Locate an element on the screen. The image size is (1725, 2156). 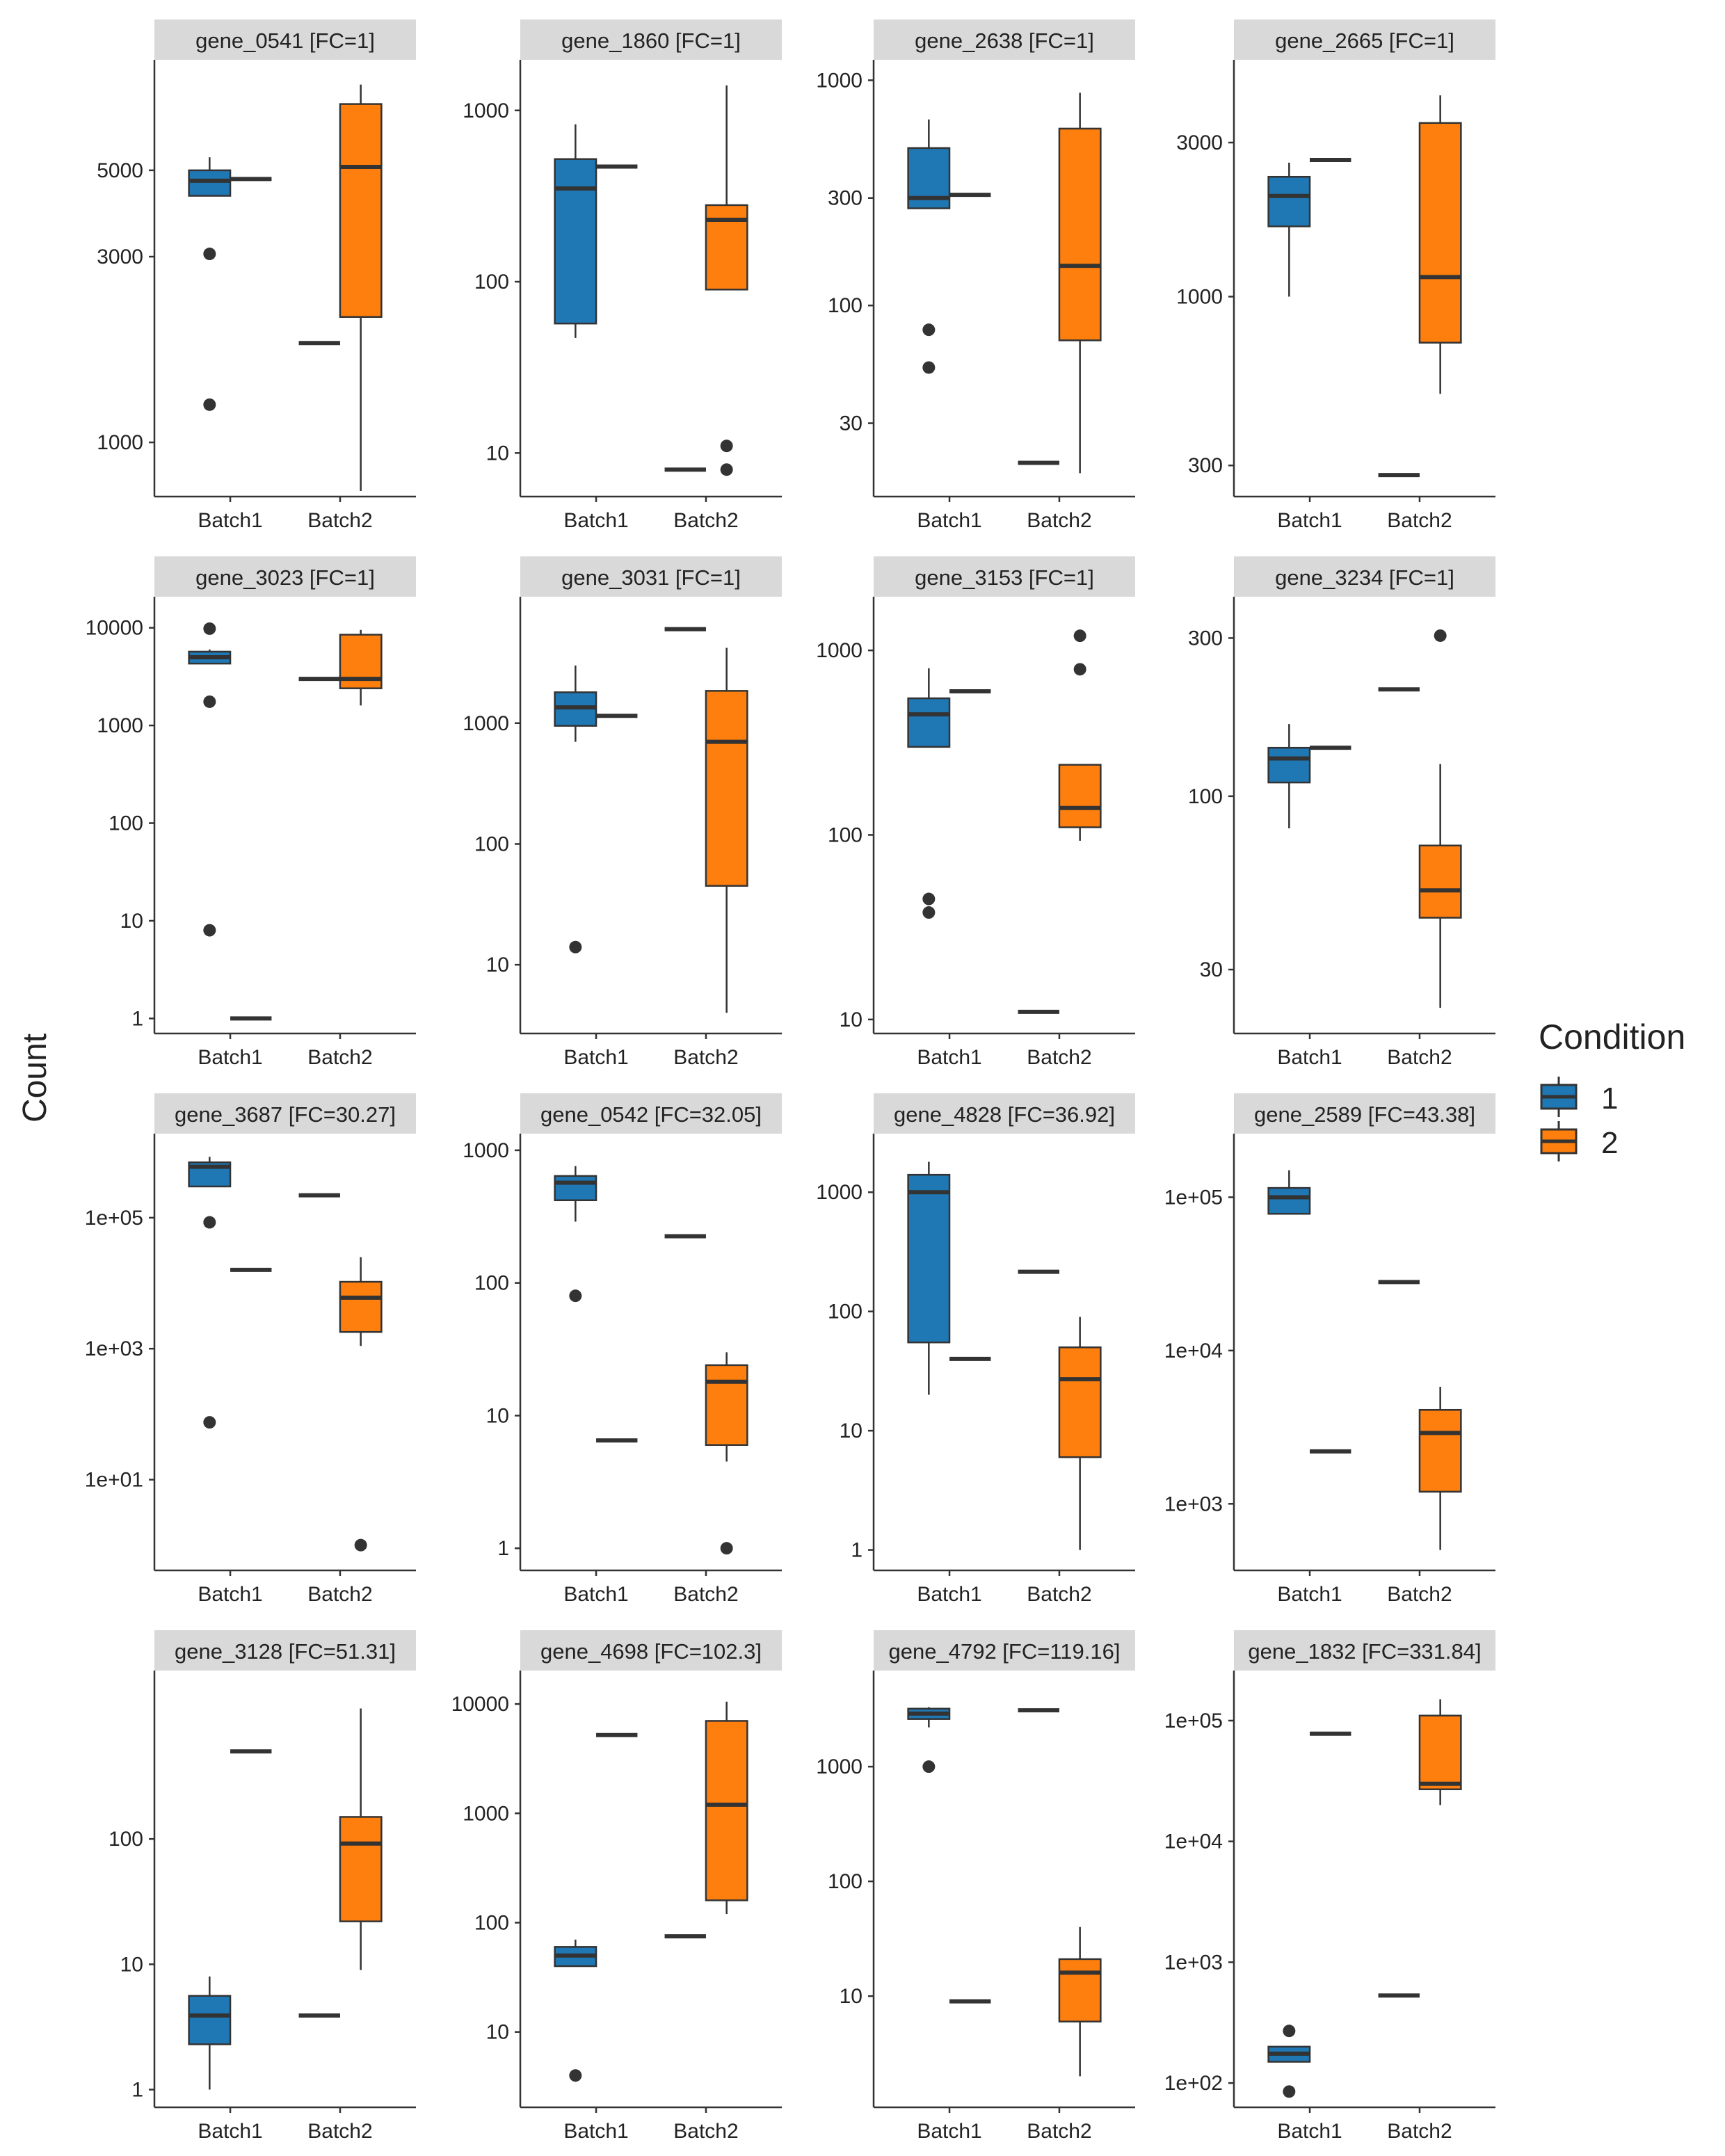
y-axis-title: Count is located at coordinates (35, 1078).